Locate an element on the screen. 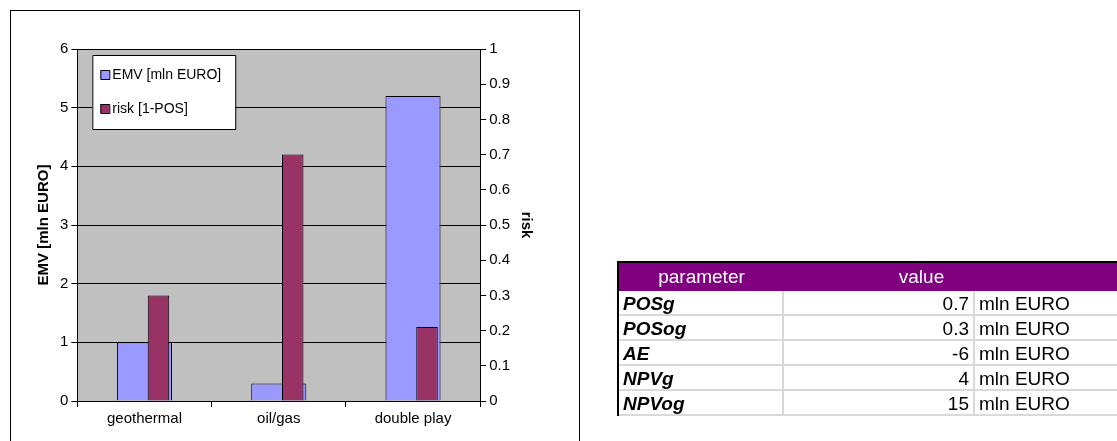 The image size is (1117, 441). y2-tick-label: 0.3 is located at coordinates (500, 294).